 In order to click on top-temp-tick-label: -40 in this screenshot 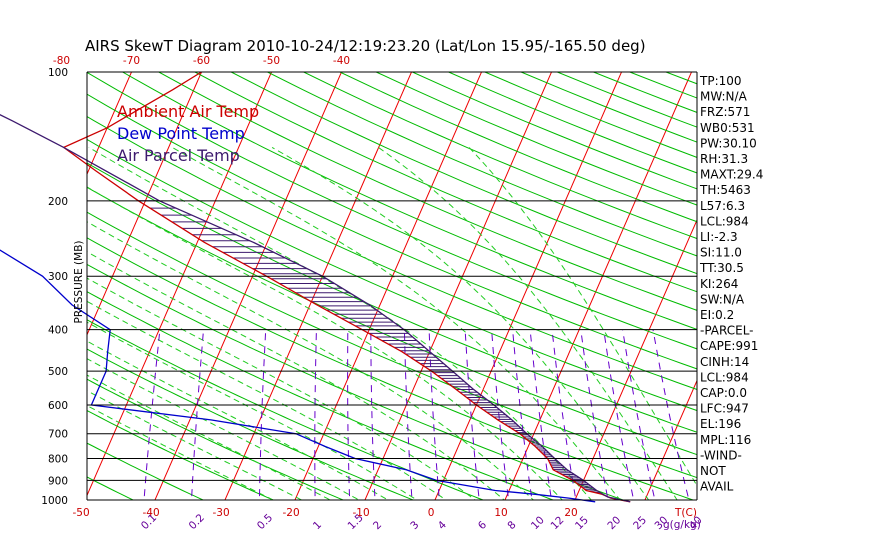, I will do `click(341, 61)`.